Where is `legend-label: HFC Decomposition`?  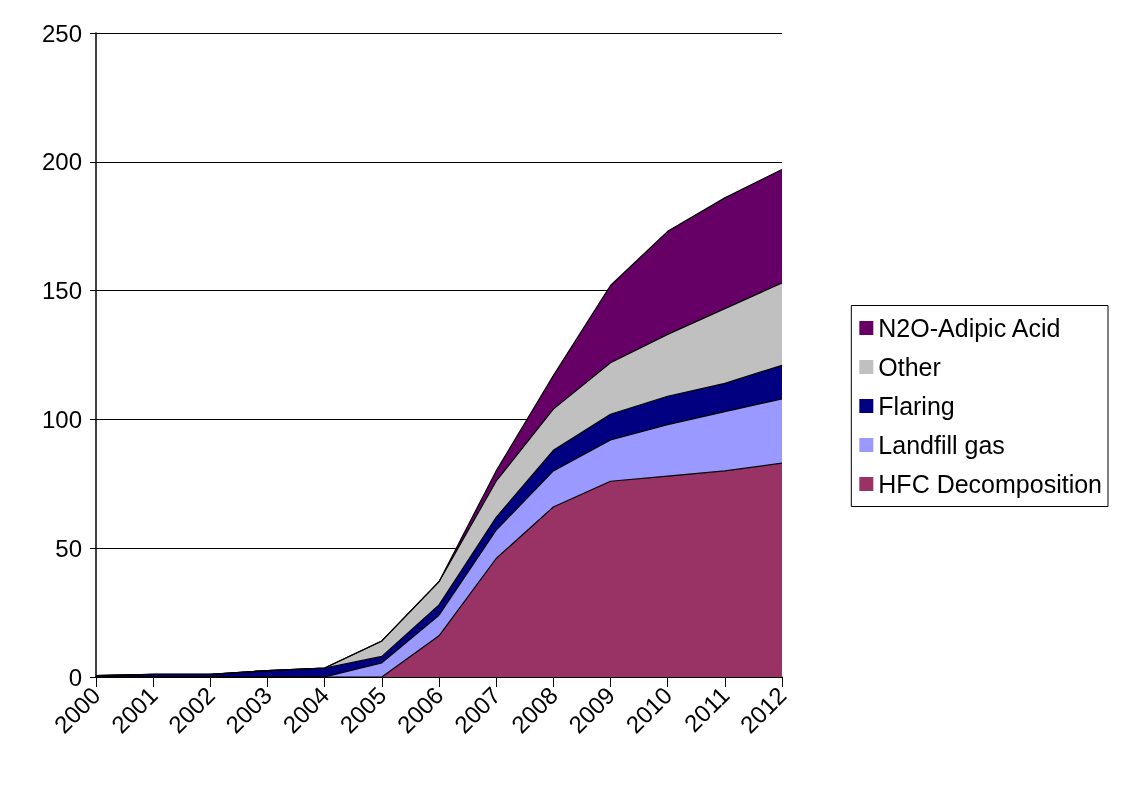
legend-label: HFC Decomposition is located at coordinates (990, 484).